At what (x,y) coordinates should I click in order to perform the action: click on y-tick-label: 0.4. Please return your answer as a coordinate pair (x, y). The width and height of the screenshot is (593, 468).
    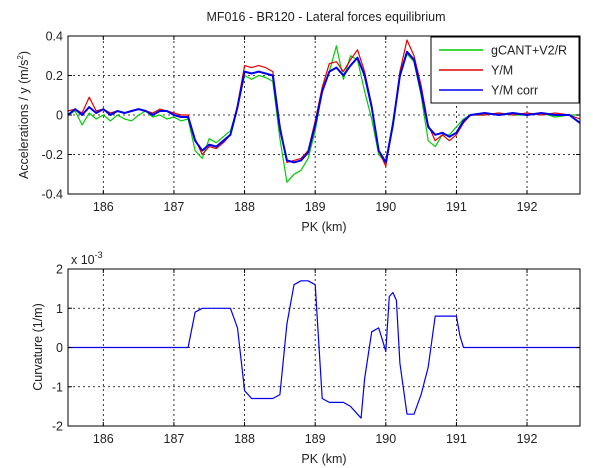
    Looking at the image, I should click on (54, 37).